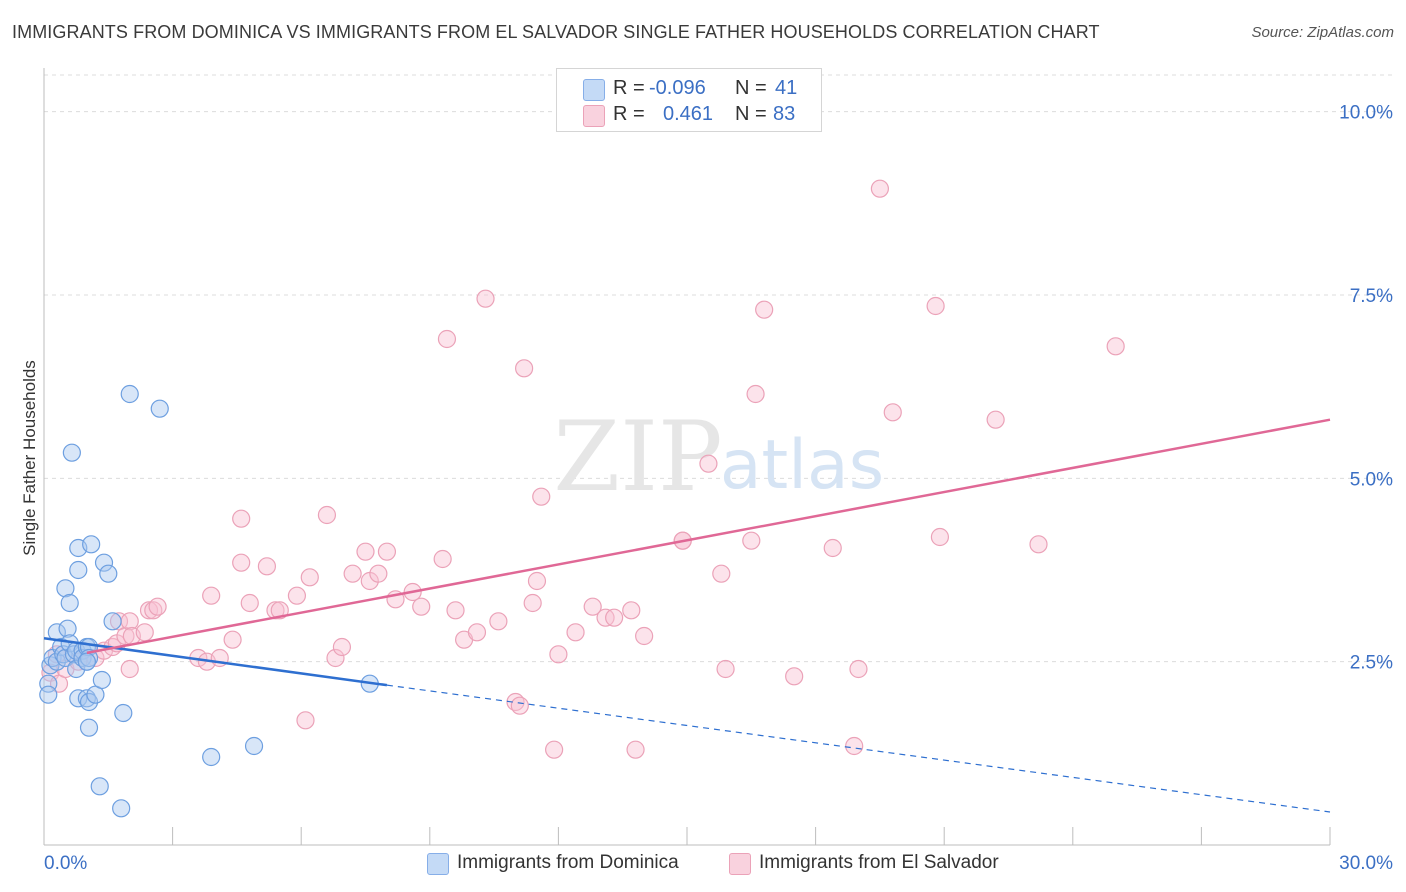  I want to click on series-dominica, so click(209, 601).